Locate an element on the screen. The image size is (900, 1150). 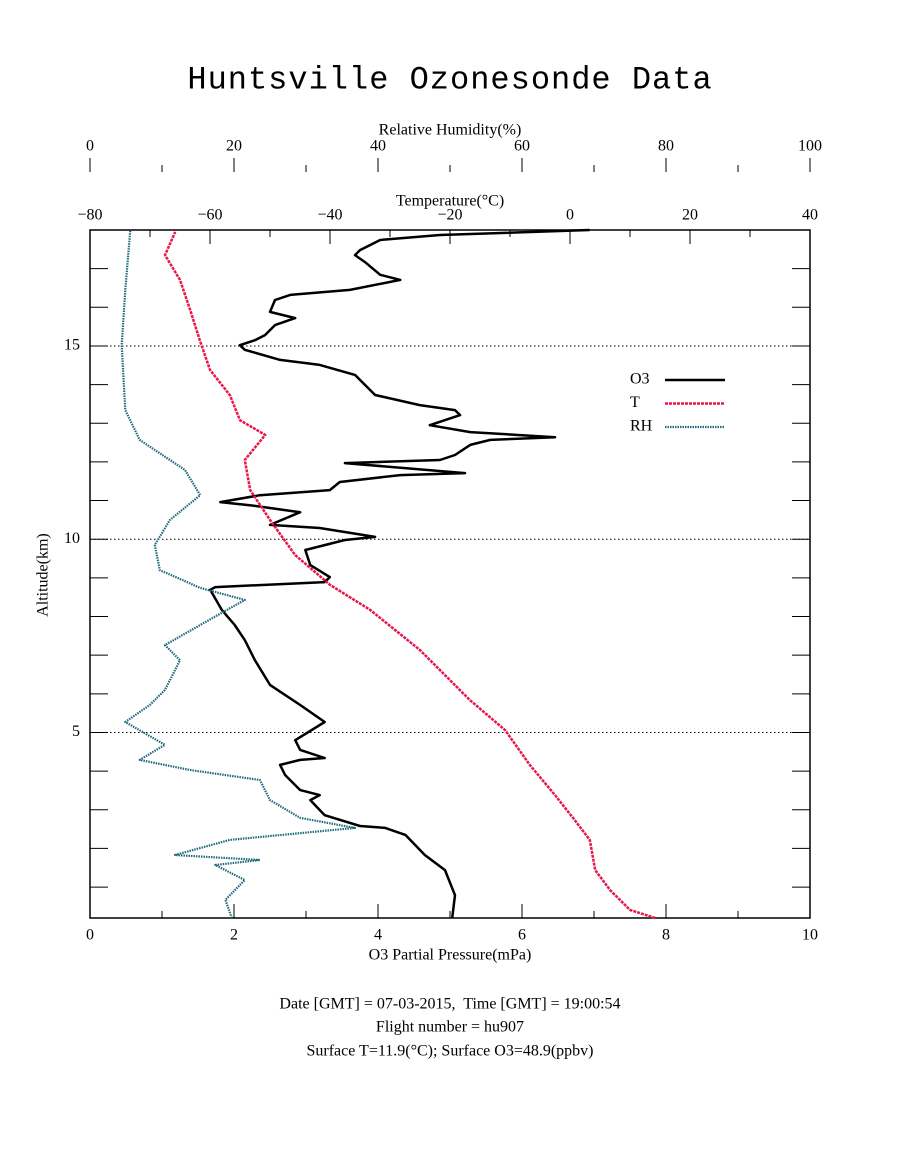
rh-axis-label: Relative Humidity(%) is located at coordinates (450, 130).